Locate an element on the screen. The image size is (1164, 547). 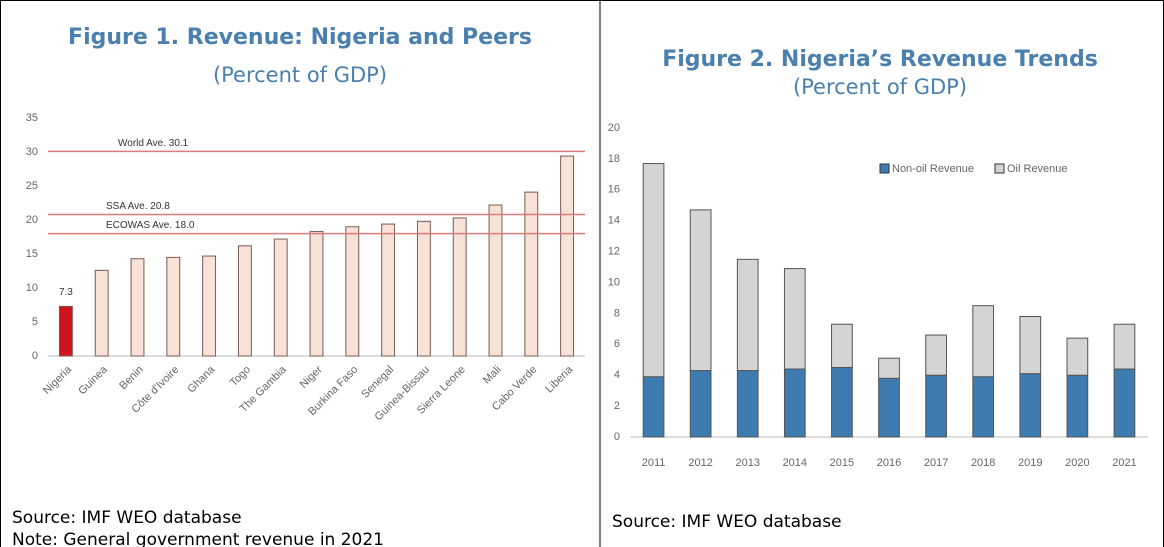
reference-label: SSA Ave. 20.8 is located at coordinates (138, 206).